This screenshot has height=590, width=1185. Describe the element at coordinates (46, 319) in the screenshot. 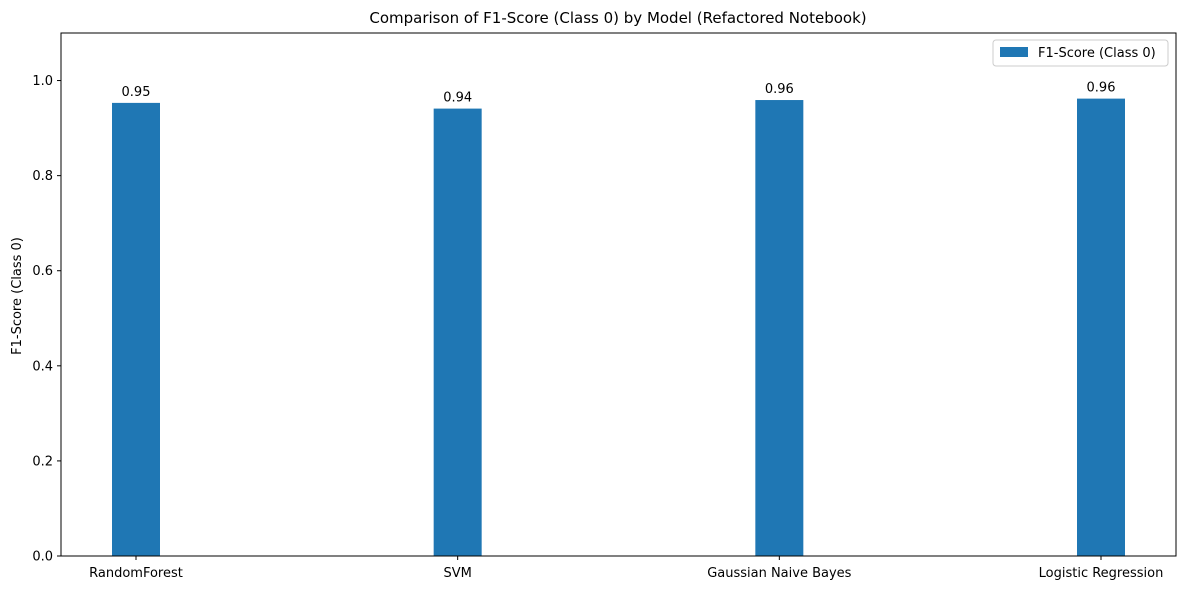

I see `y-axis-ticks: 0.0 0.2 0.4 0.6 0.8 1.0` at that location.